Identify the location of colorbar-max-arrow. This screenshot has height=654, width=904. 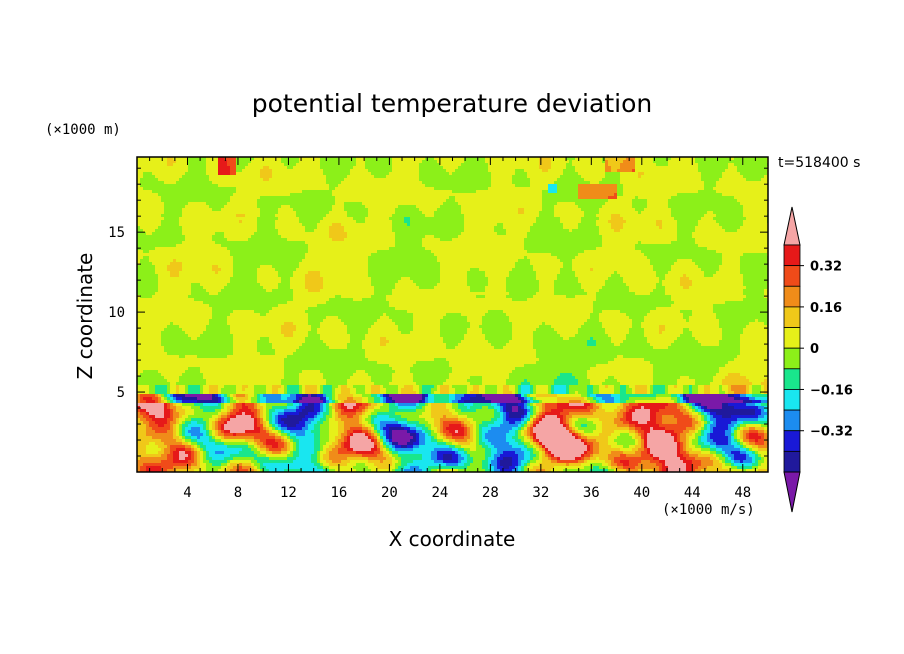
(792, 226).